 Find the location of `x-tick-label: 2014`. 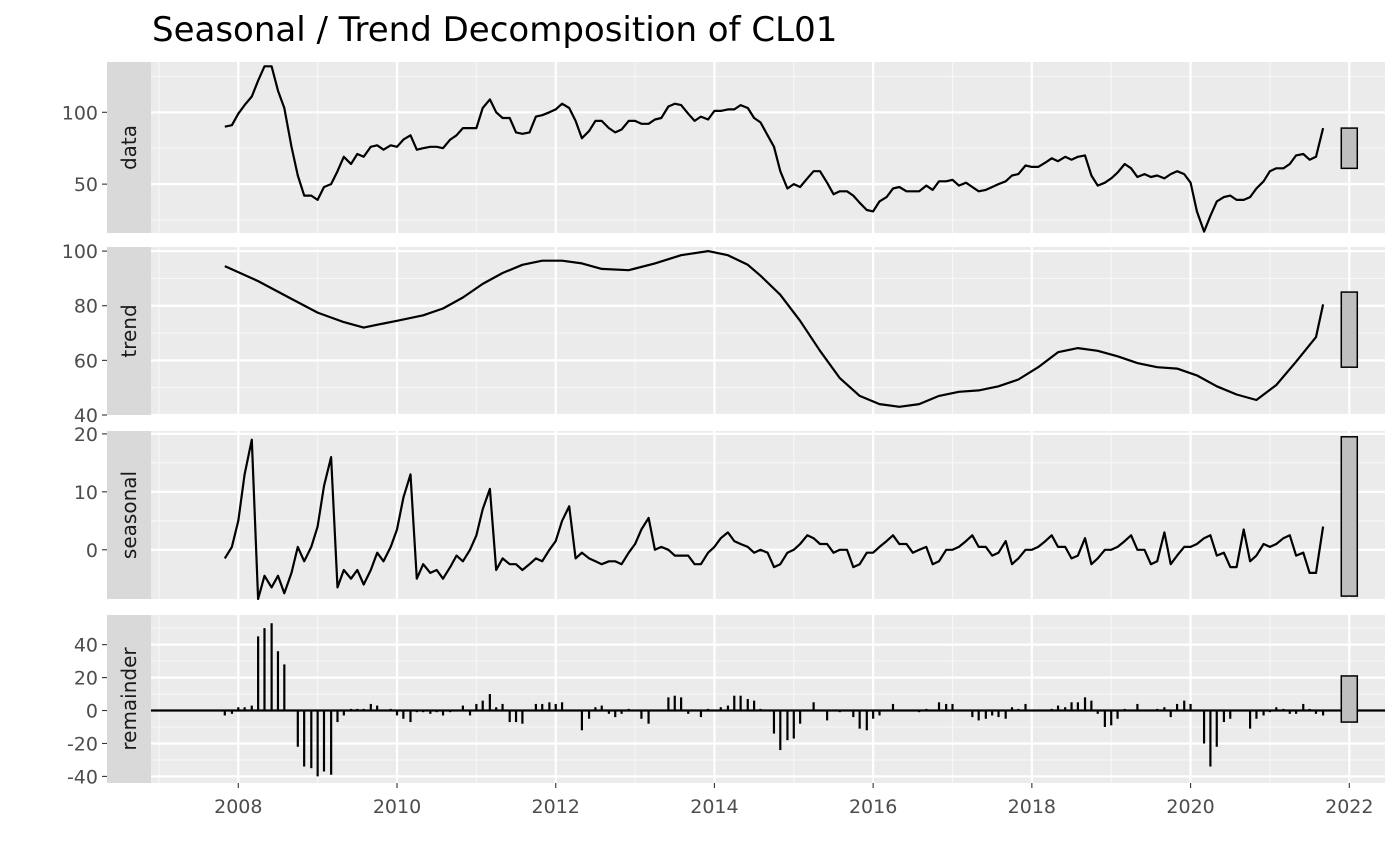

x-tick-label: 2014 is located at coordinates (714, 807).